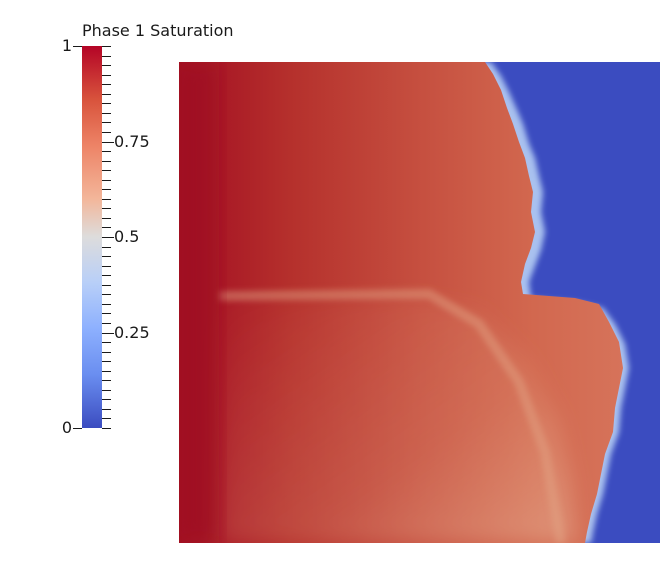 The width and height of the screenshot is (668, 562). Describe the element at coordinates (66, 427) in the screenshot. I see `colorbar-tick-label: 0` at that location.